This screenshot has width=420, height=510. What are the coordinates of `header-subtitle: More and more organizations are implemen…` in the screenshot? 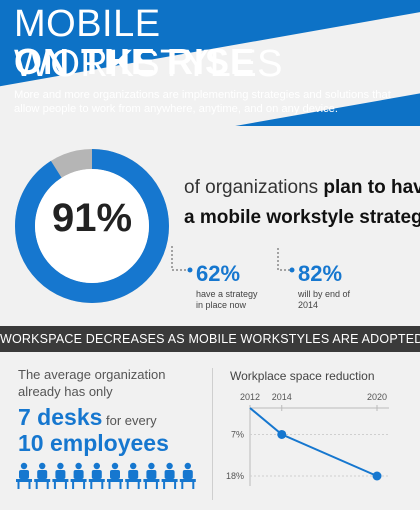 It's located at (202, 102).